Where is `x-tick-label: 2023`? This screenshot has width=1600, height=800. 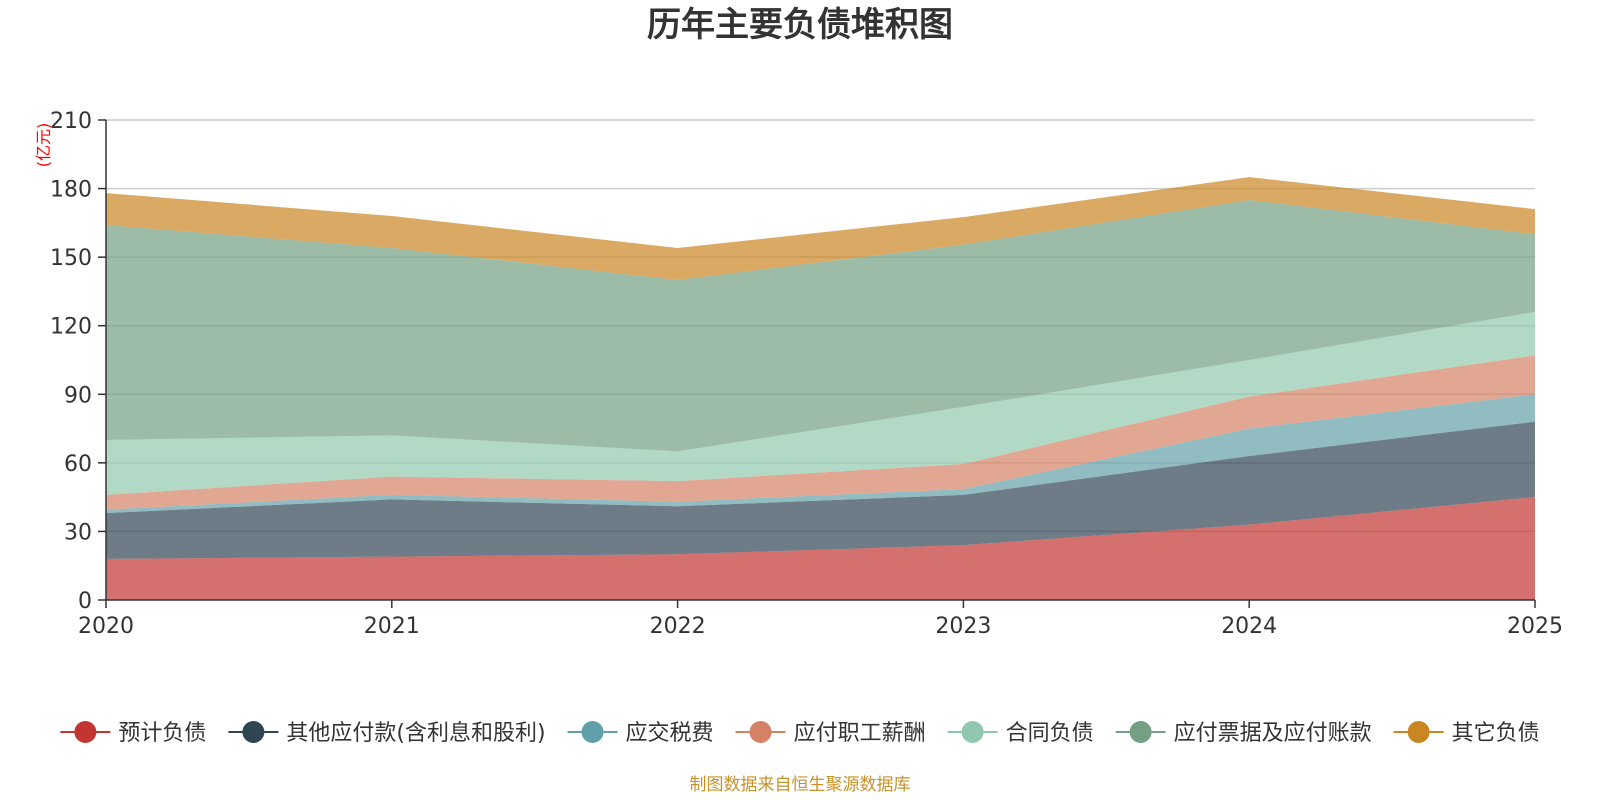 x-tick-label: 2023 is located at coordinates (963, 626).